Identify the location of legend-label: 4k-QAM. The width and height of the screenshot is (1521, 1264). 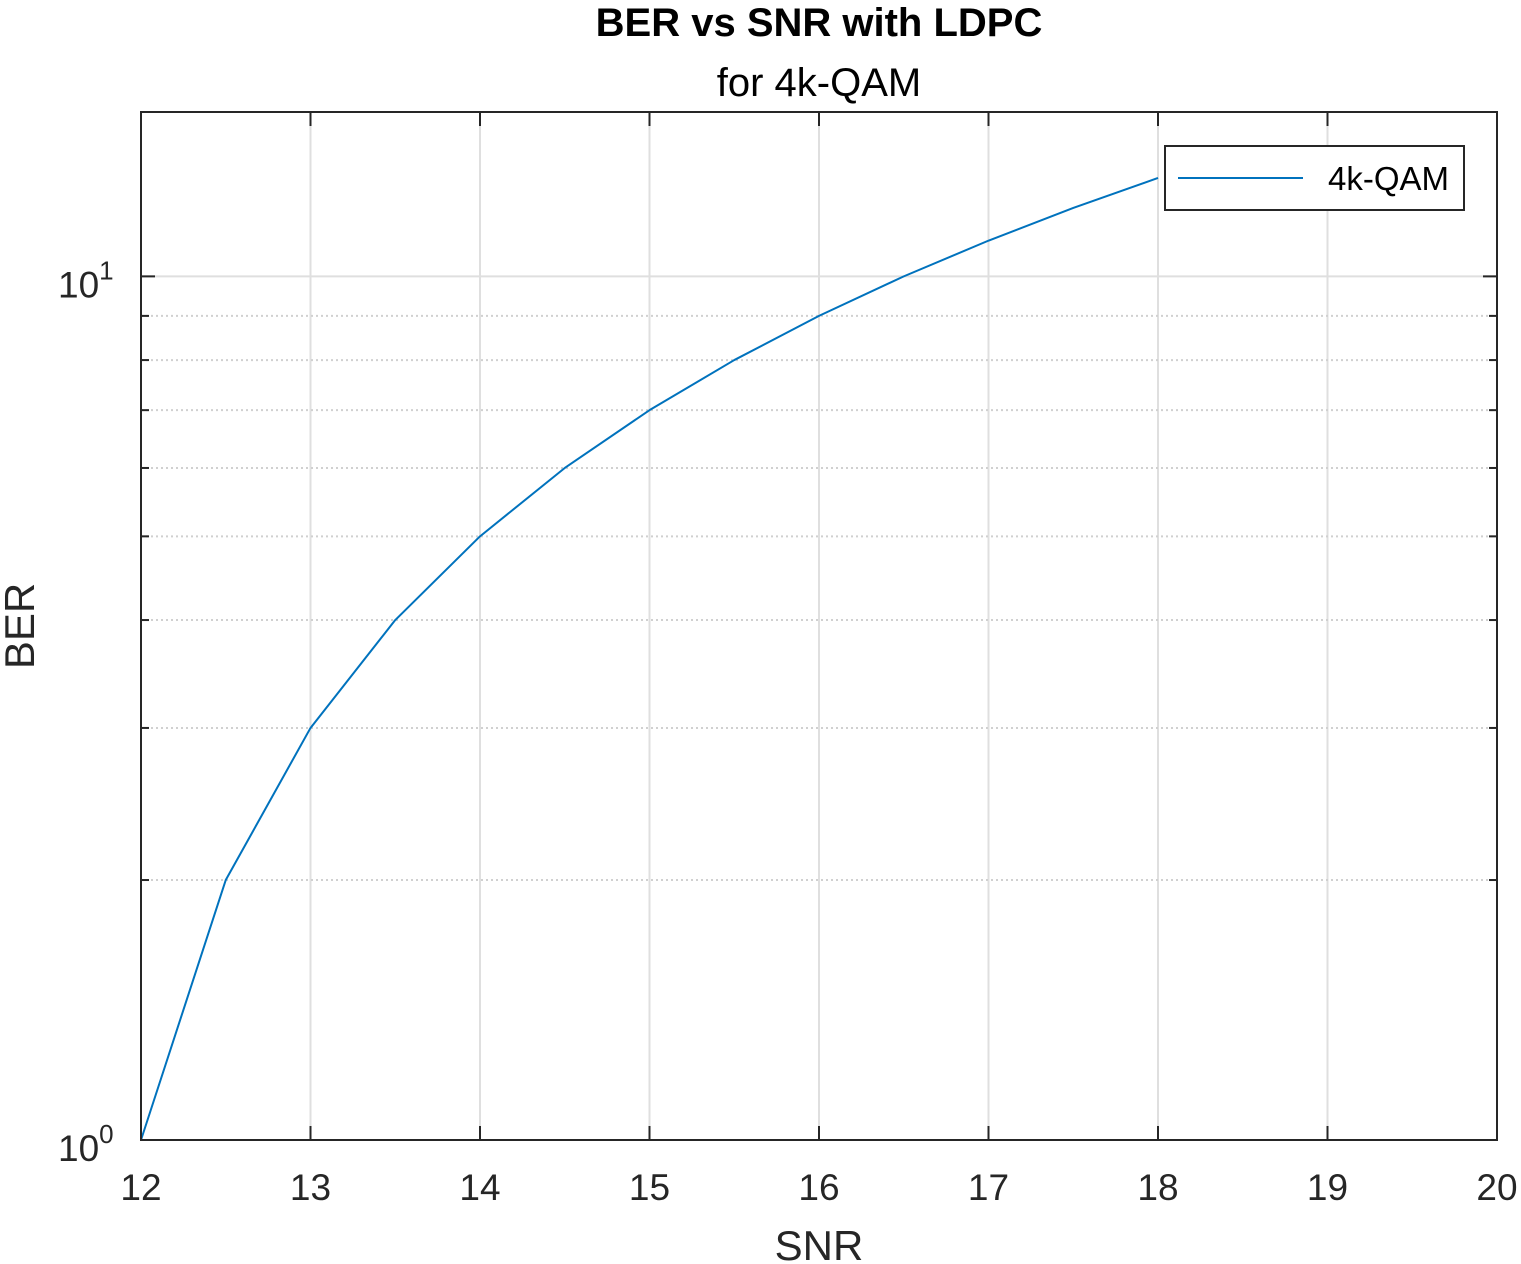
(1388, 178).